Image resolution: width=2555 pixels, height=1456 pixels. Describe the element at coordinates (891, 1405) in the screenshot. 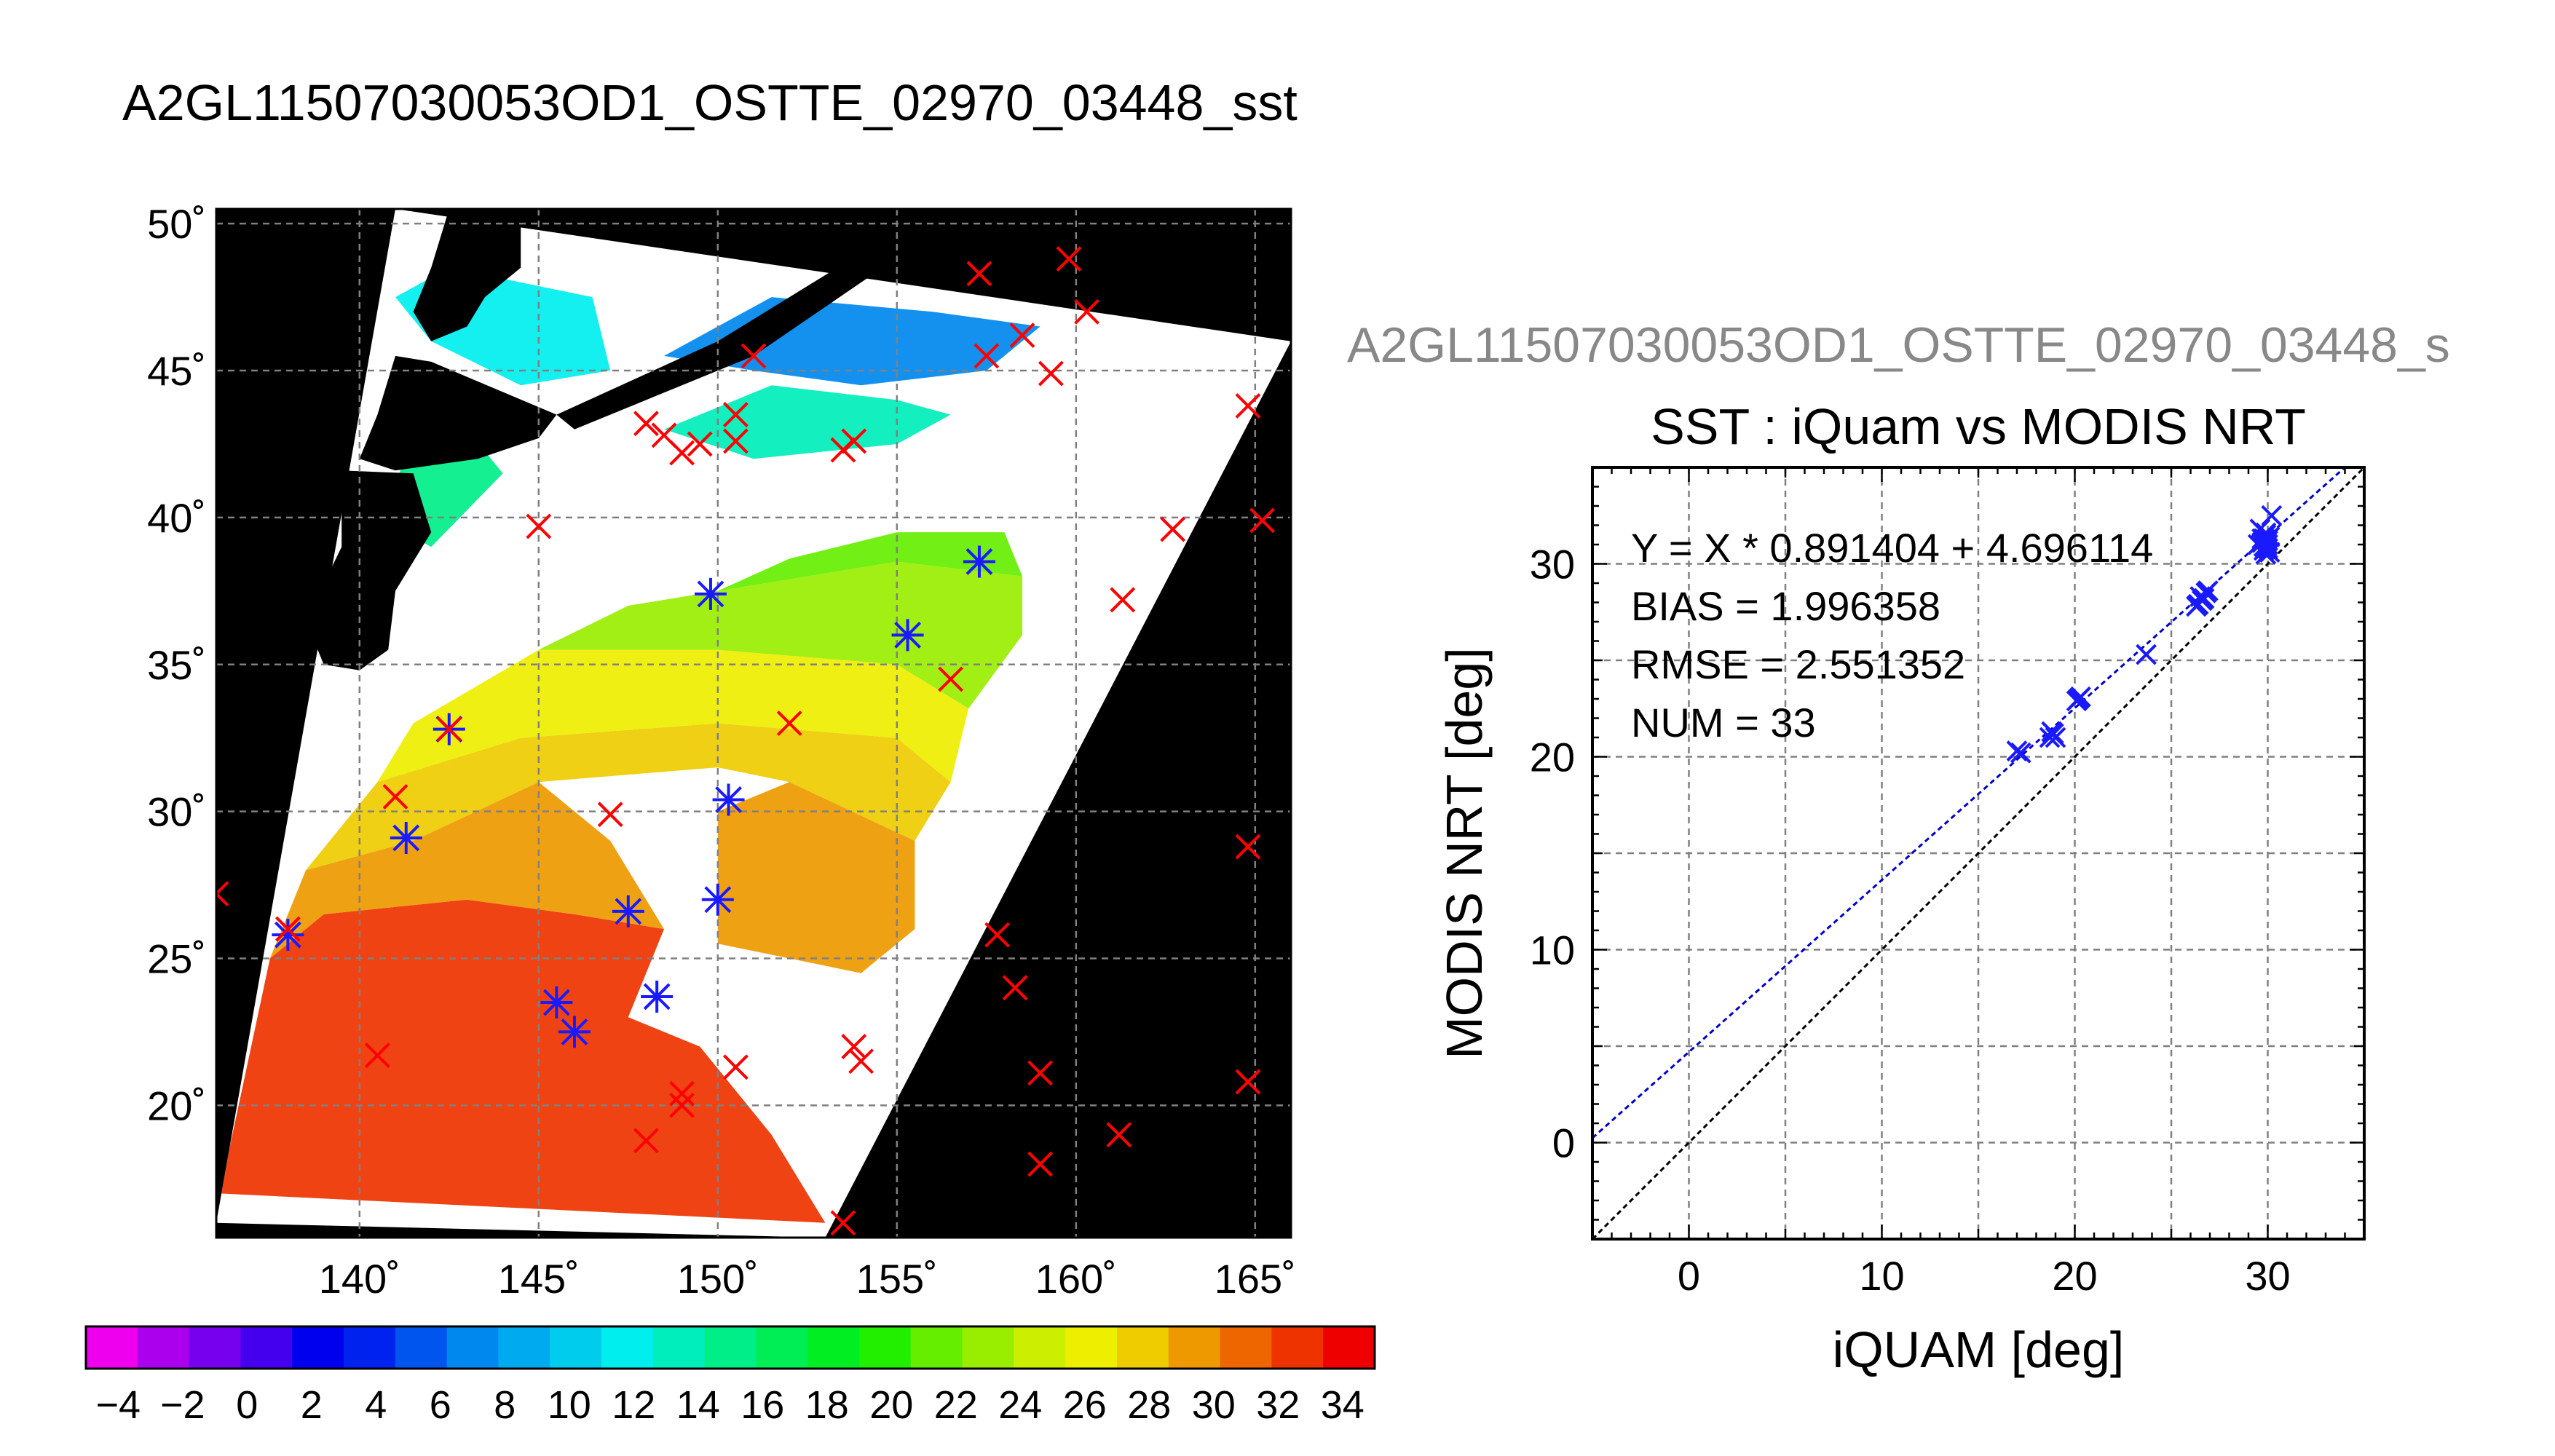

I see `colorbar-tick-label: 20` at that location.